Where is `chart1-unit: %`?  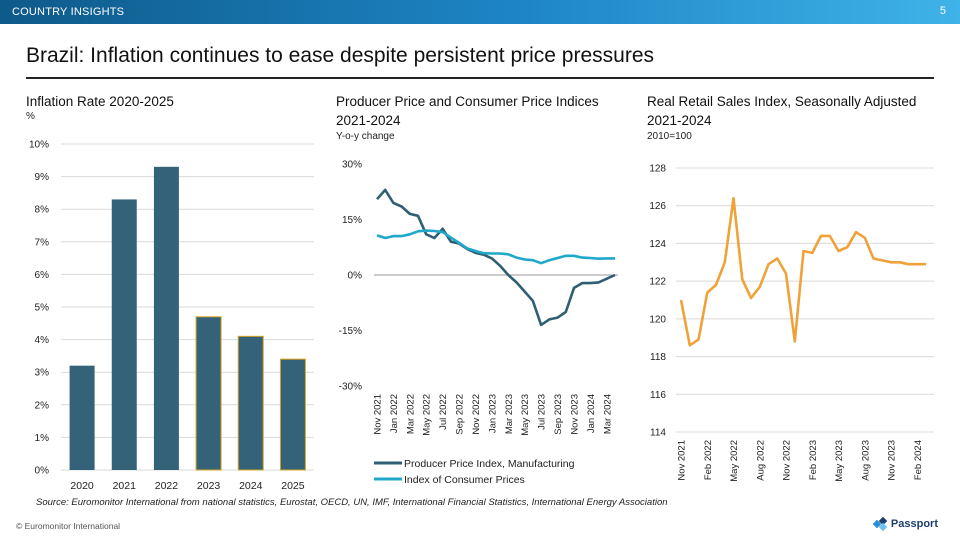
chart1-unit: % is located at coordinates (30, 116).